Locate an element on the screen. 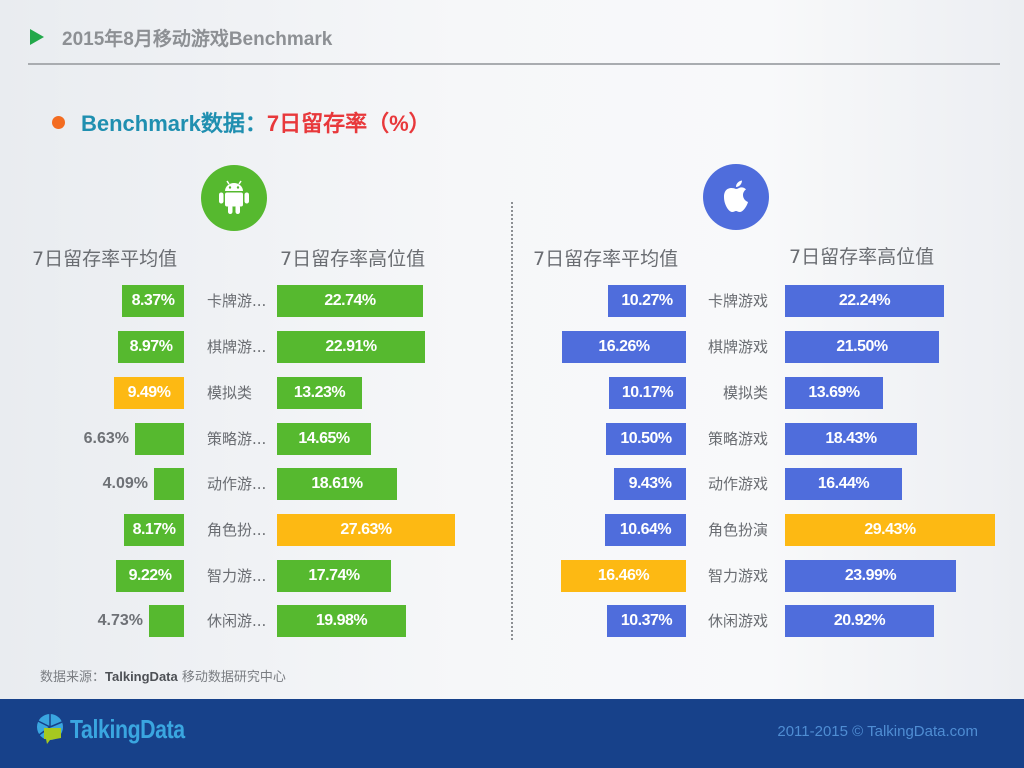  ios-avg-bar: 9.43% is located at coordinates (650, 484).